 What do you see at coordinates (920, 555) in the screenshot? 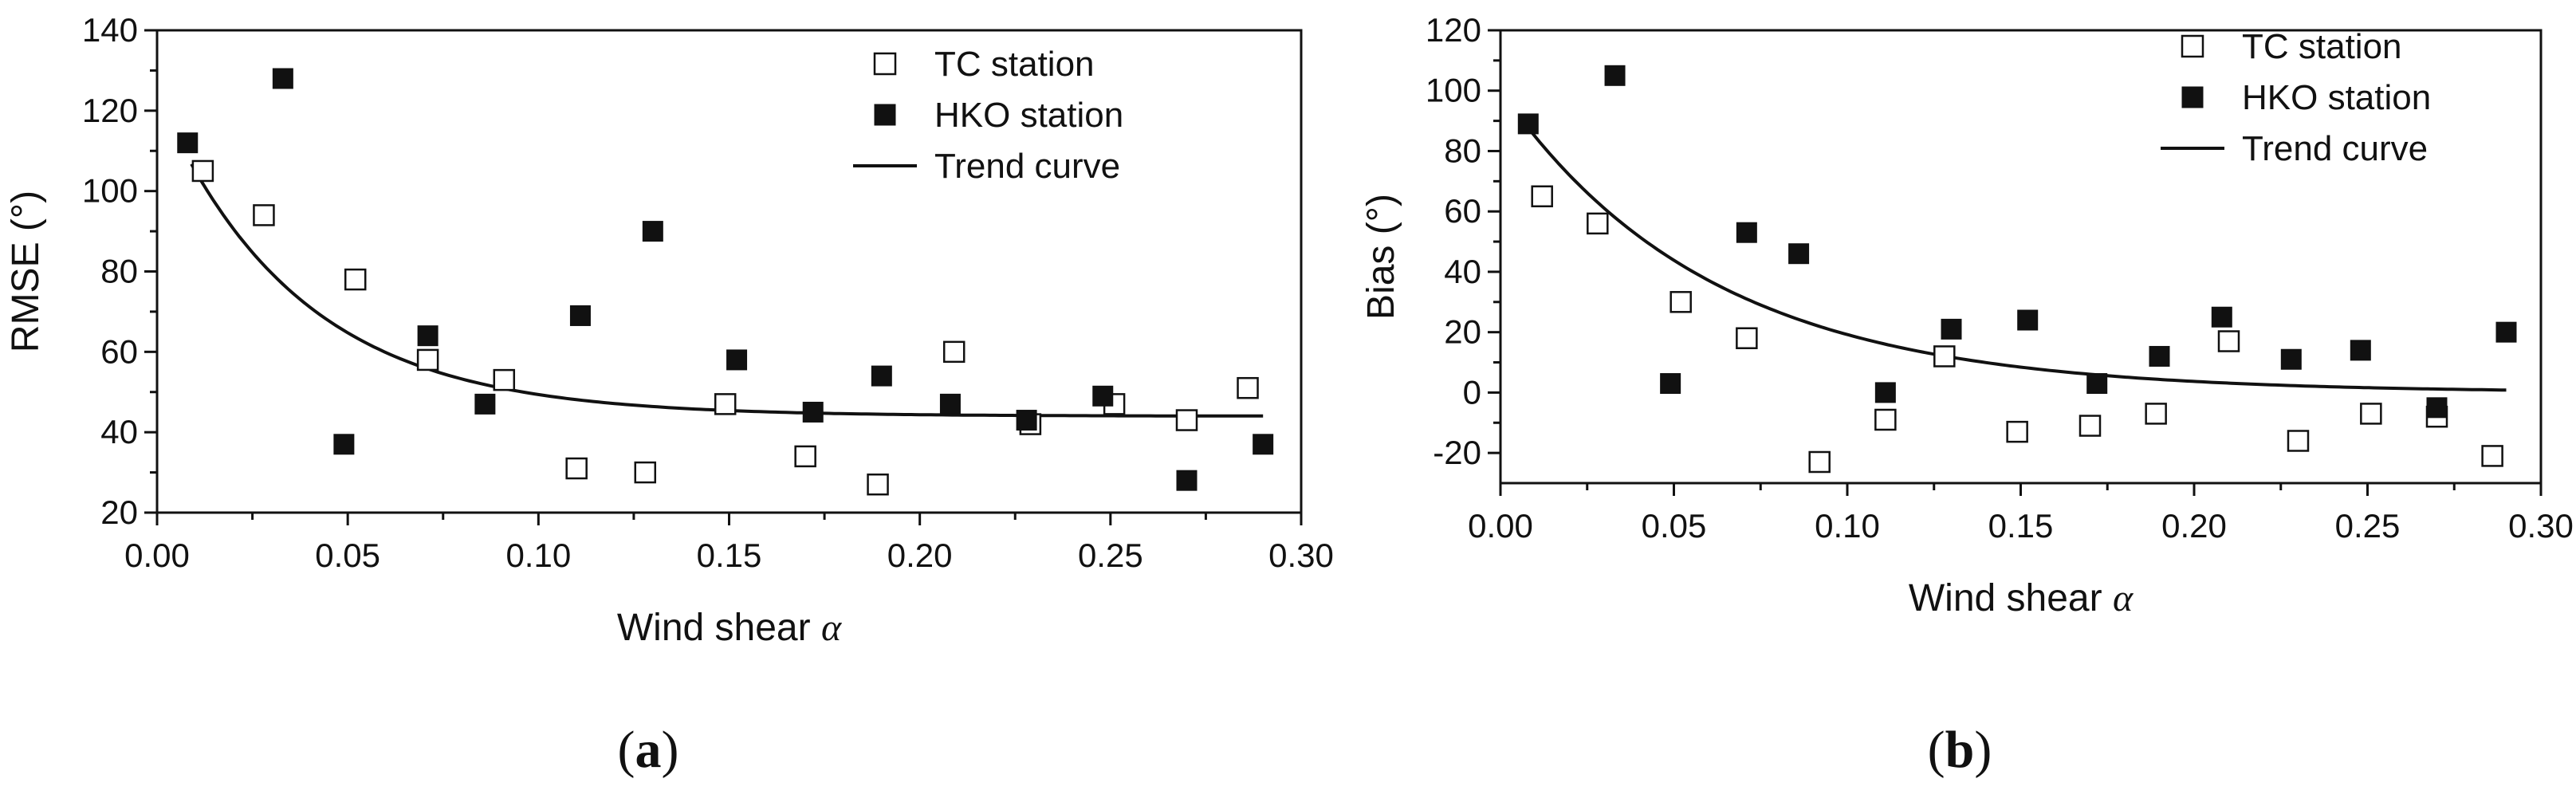
I see `x-tick-label: 0.20` at bounding box center [920, 555].